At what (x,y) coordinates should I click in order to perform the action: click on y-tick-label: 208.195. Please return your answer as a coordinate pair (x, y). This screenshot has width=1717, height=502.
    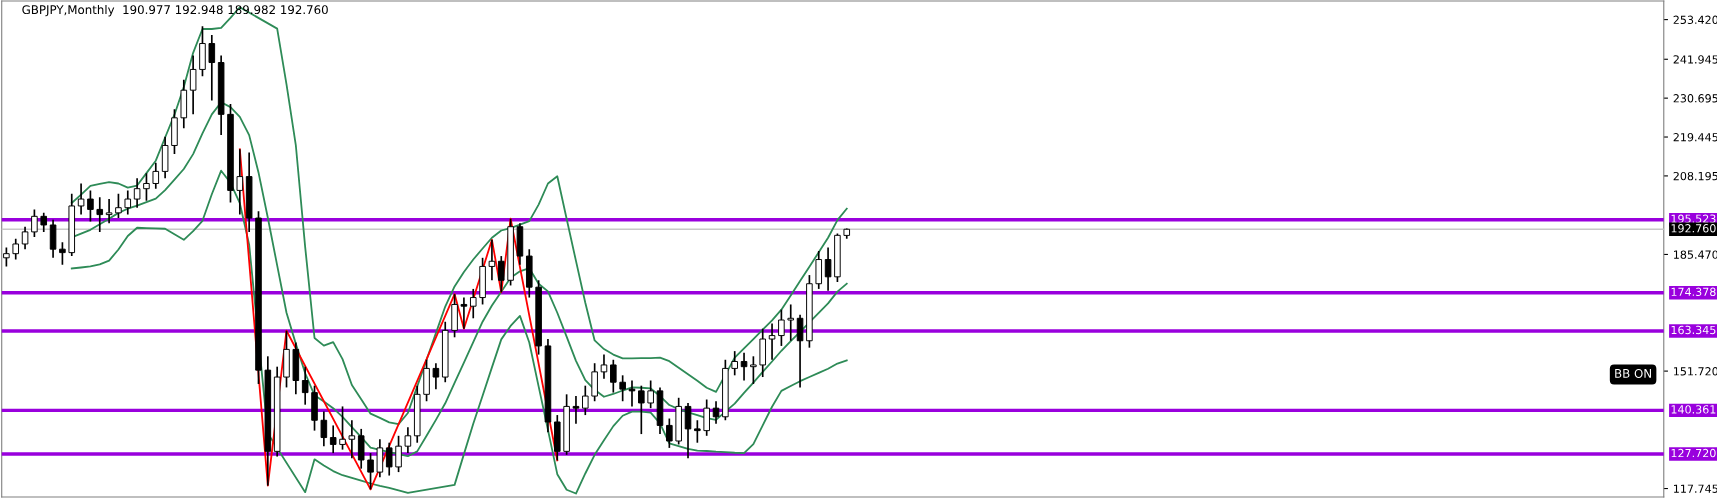
    Looking at the image, I should click on (1695, 176).